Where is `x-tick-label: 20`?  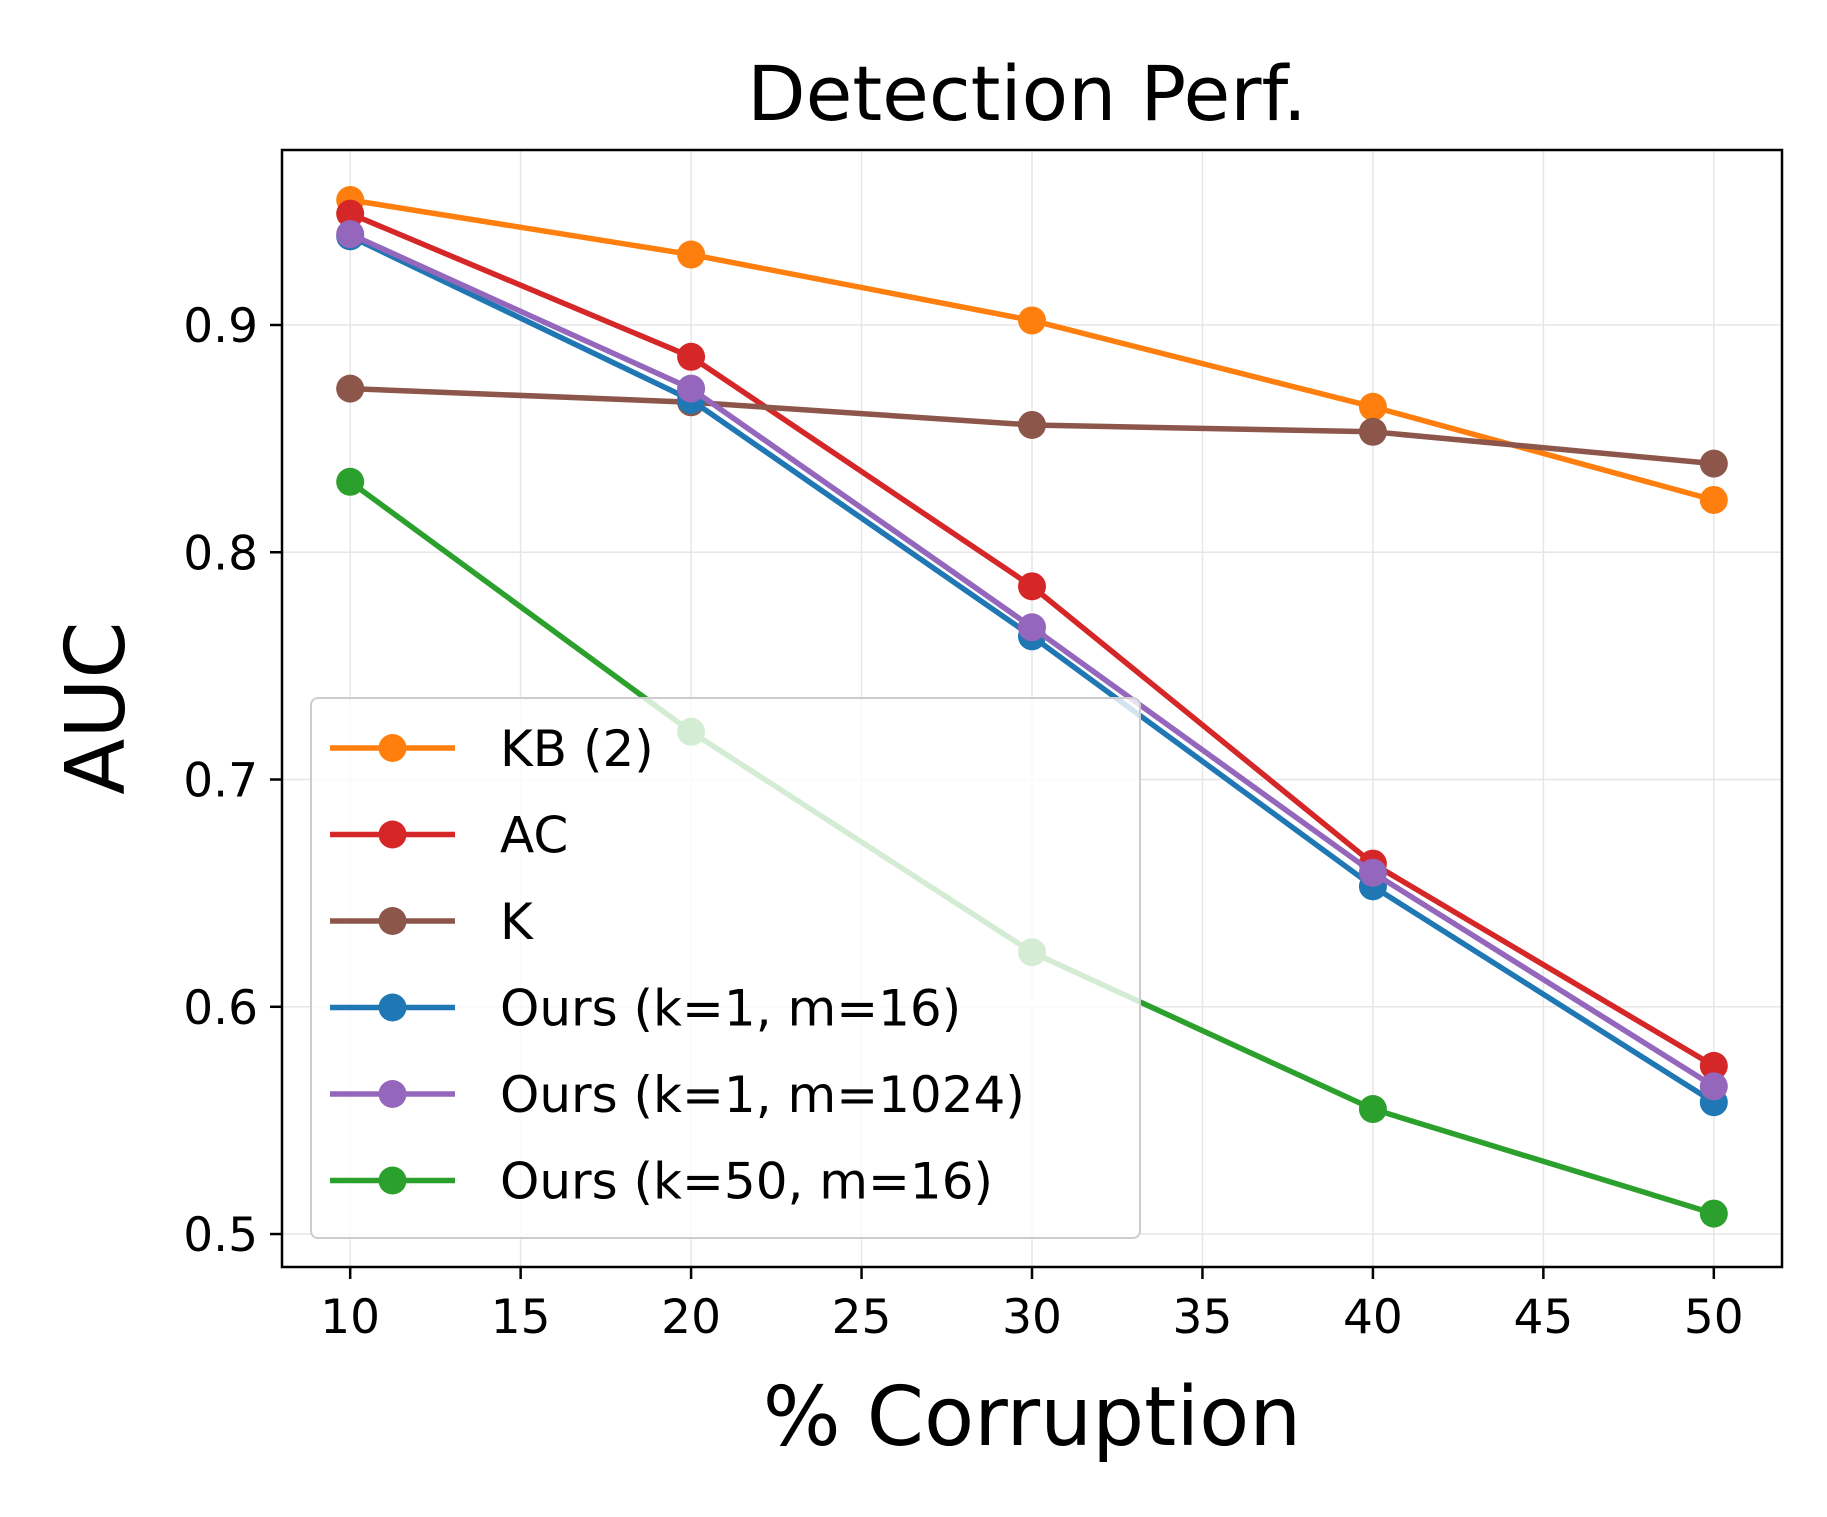 x-tick-label: 20 is located at coordinates (691, 1317).